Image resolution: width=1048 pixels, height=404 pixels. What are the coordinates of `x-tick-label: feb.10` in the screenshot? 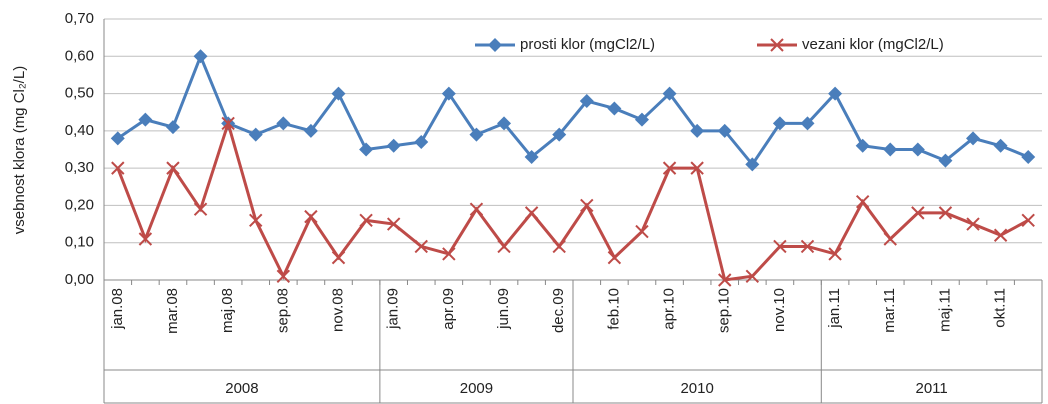 It's located at (613, 309).